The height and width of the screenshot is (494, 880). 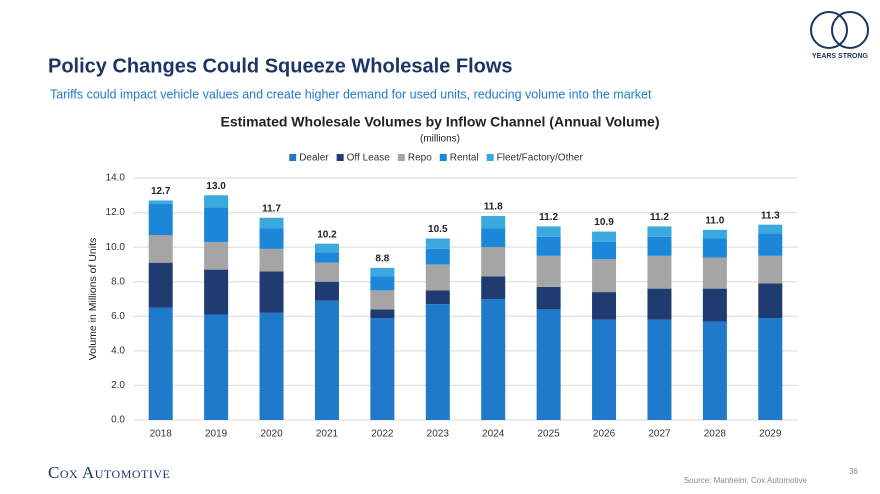 I want to click on x-tick-label: 2022, so click(x=382, y=434).